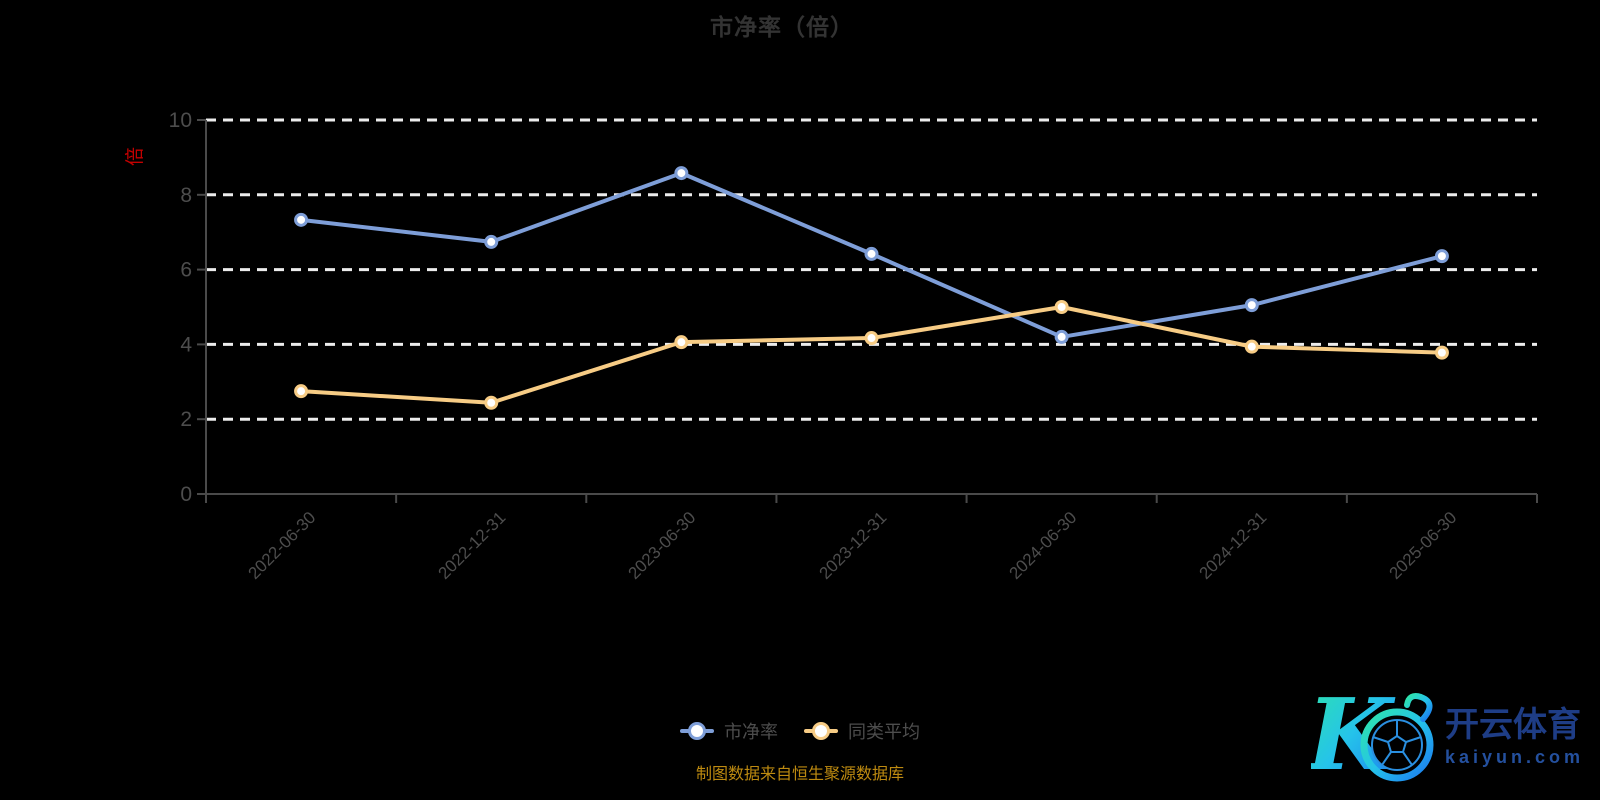 This screenshot has width=1600, height=800. Describe the element at coordinates (186, 195) in the screenshot. I see `y-axis-tick-label: 8` at that location.